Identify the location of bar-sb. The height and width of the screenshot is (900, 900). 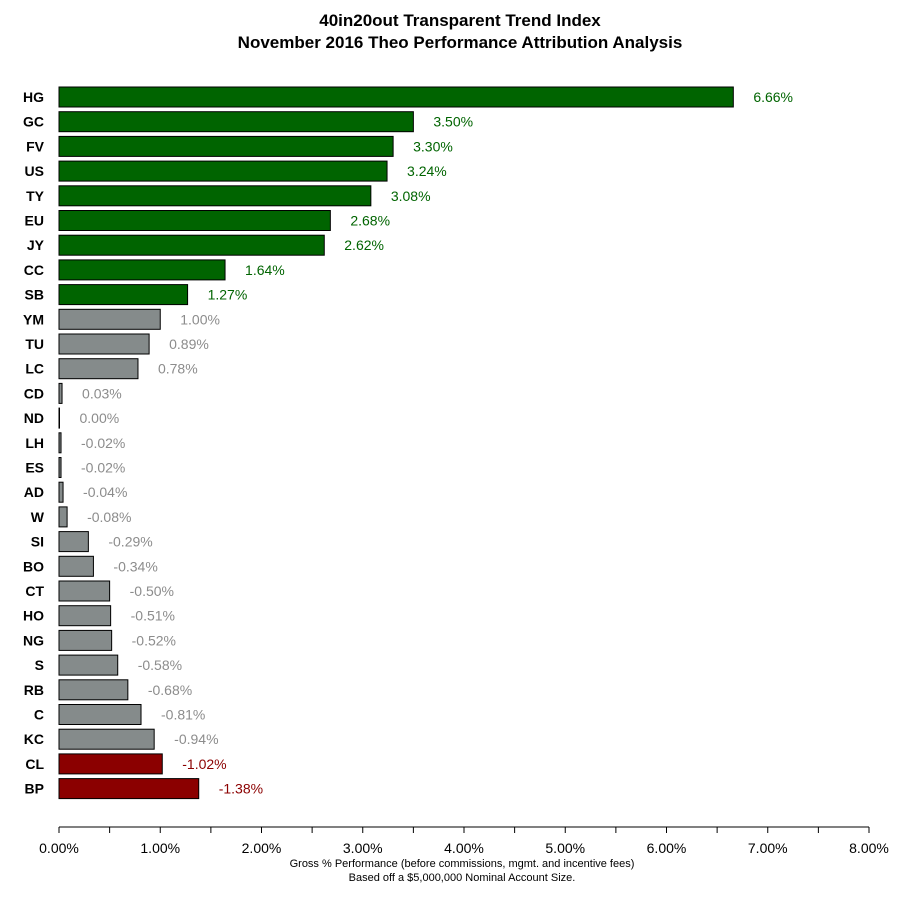
(123, 295).